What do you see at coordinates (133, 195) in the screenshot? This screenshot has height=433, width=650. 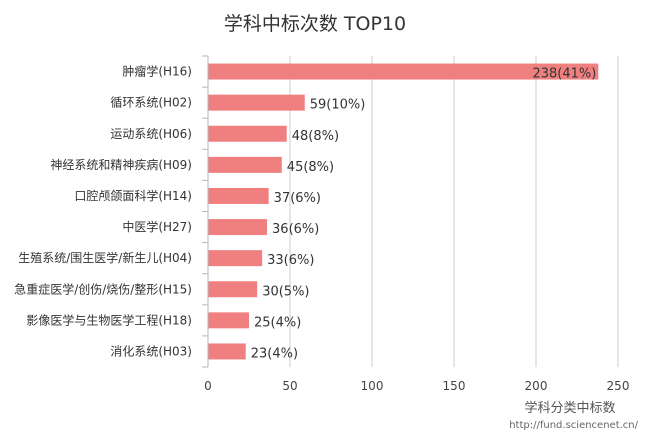 I see `y-tick-label: 口腔颅颌面科学(H14)` at bounding box center [133, 195].